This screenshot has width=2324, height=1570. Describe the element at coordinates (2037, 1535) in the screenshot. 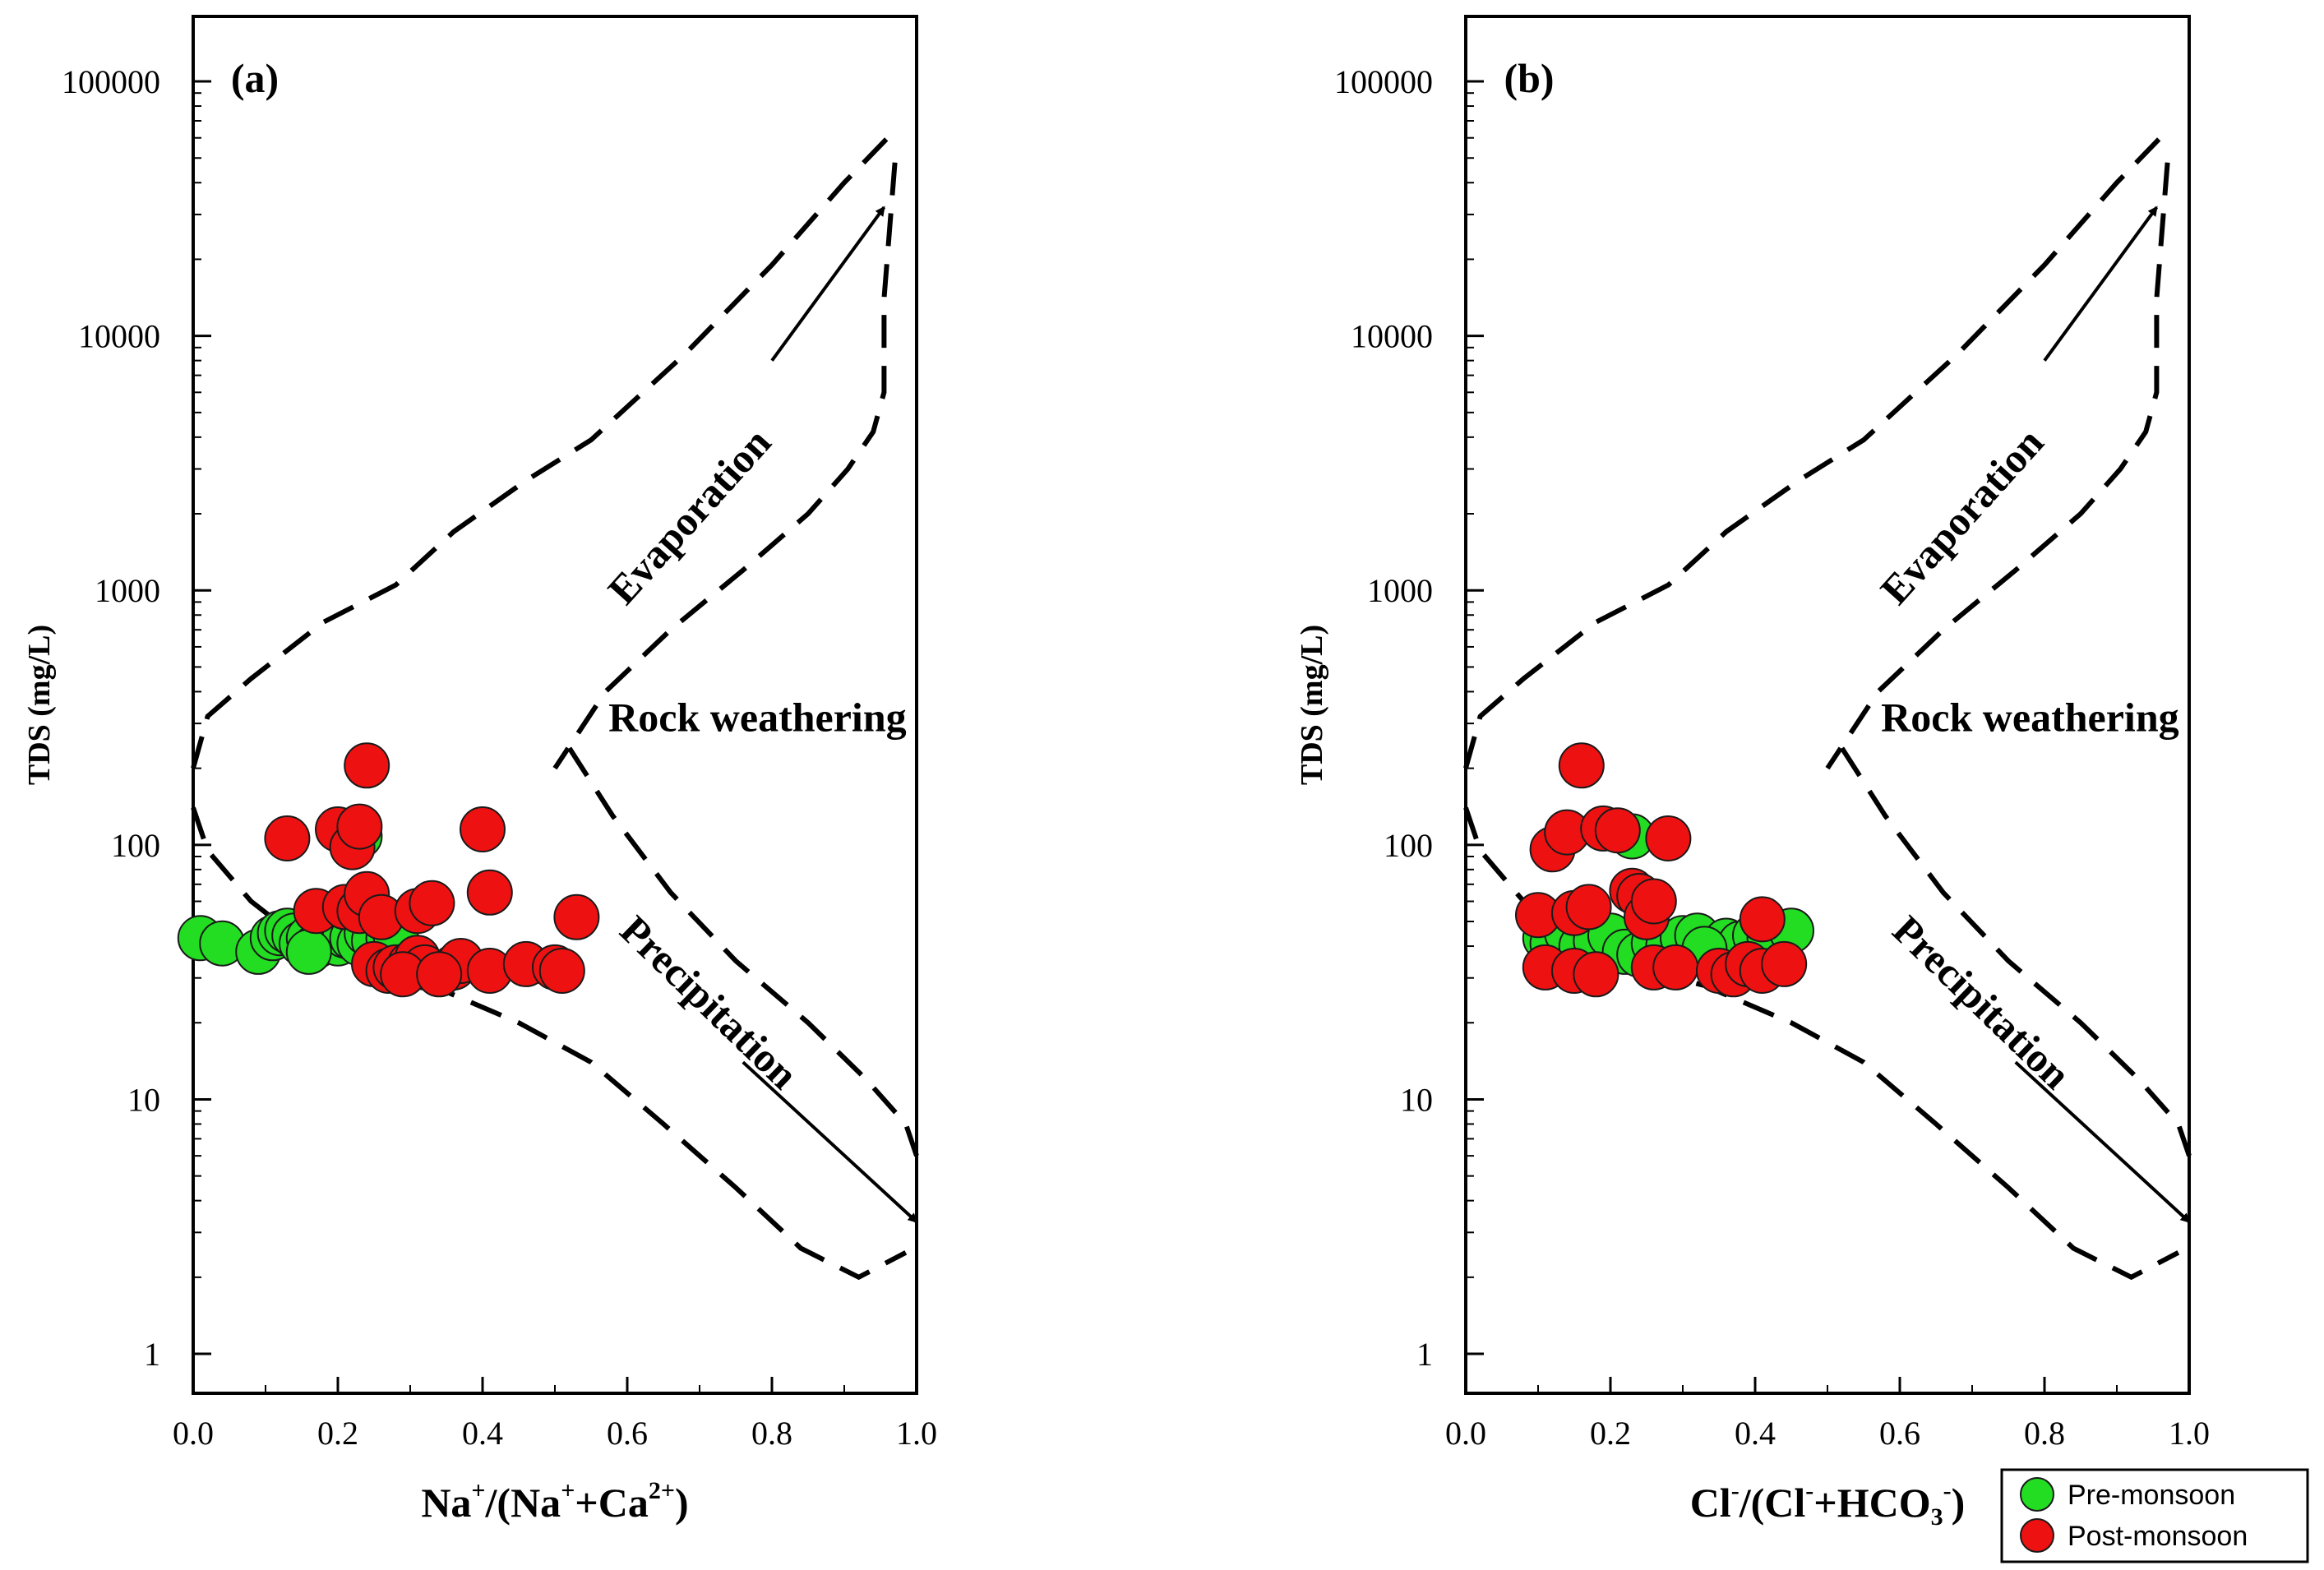

I see `legend-marker-post-monsoon` at that location.